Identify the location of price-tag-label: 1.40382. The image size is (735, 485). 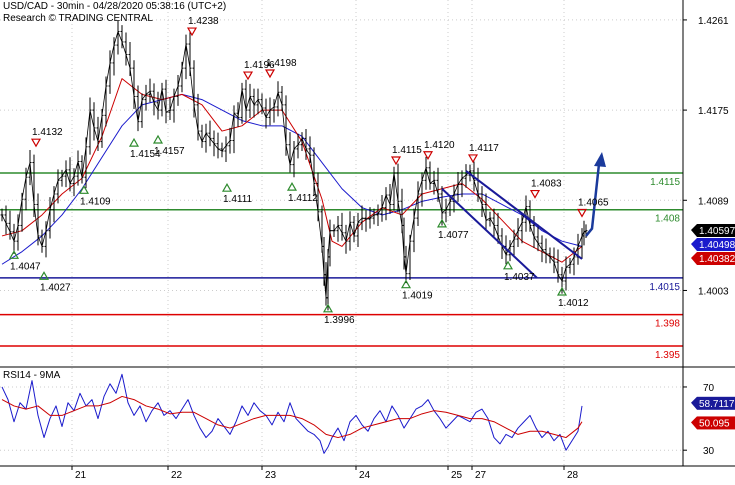
(717, 259).